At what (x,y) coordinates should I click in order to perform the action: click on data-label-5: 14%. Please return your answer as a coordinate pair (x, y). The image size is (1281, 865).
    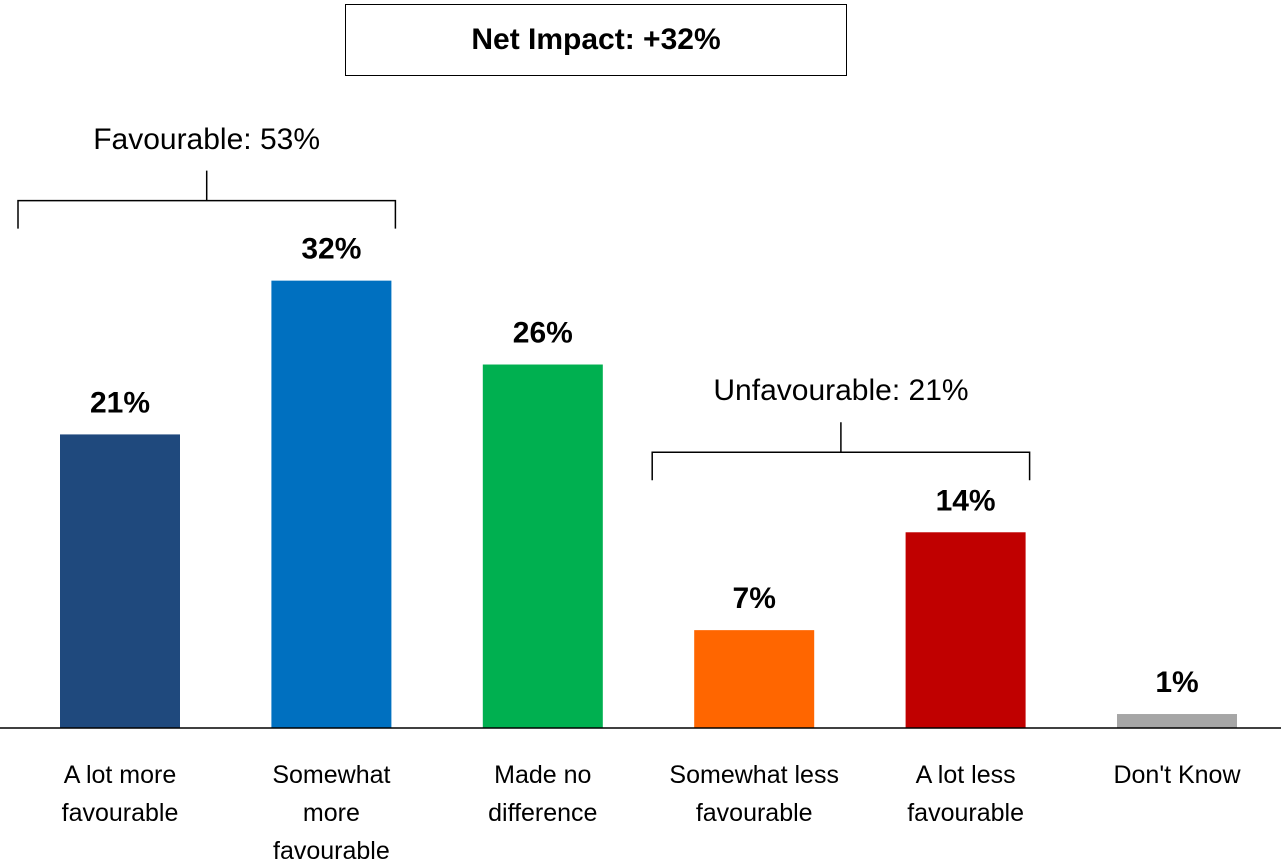
    Looking at the image, I should click on (966, 500).